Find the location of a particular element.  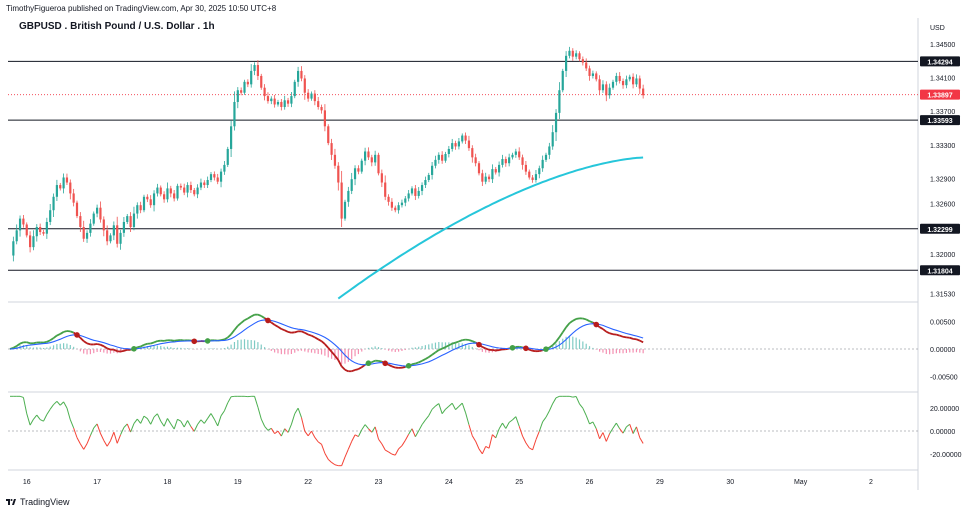

x-tick-label: 23 is located at coordinates (379, 482).